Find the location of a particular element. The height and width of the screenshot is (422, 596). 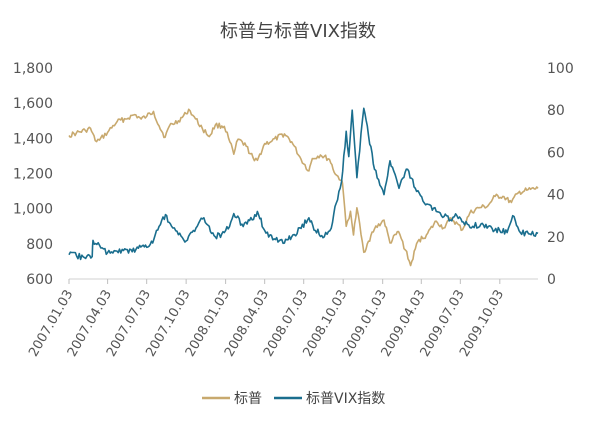

y-left-tick-label: 800 is located at coordinates (39, 245).